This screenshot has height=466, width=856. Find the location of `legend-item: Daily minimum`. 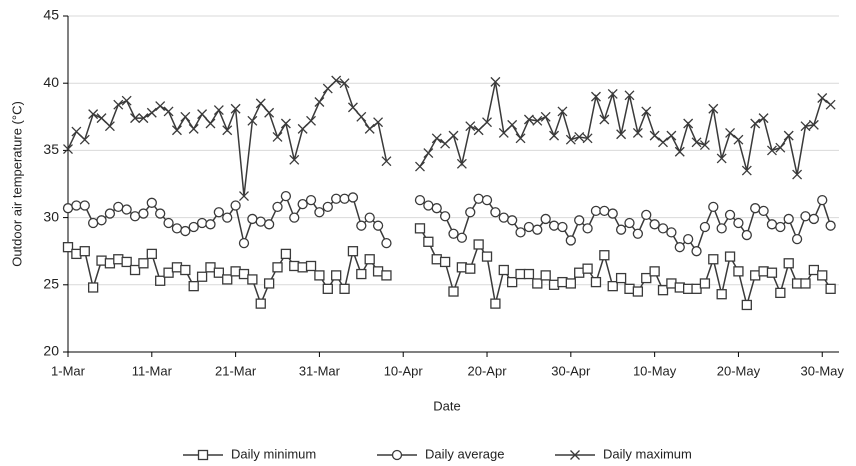

legend-item: Daily minimum is located at coordinates (249, 453).